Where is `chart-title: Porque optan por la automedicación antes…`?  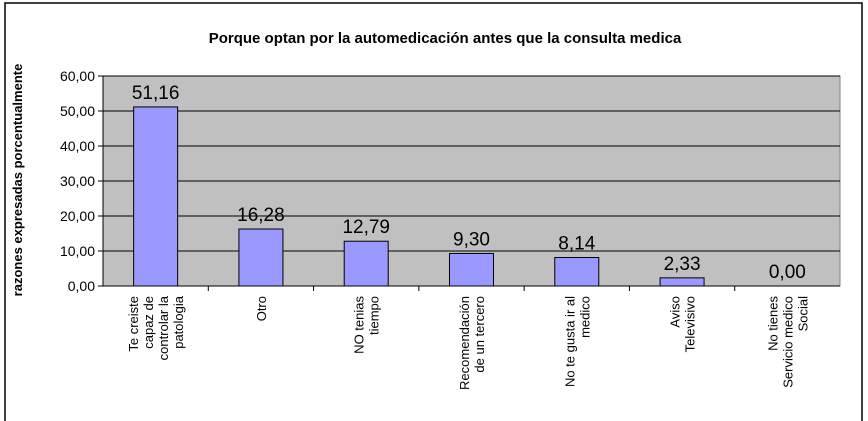 chart-title: Porque optan por la automedicación antes… is located at coordinates (445, 38).